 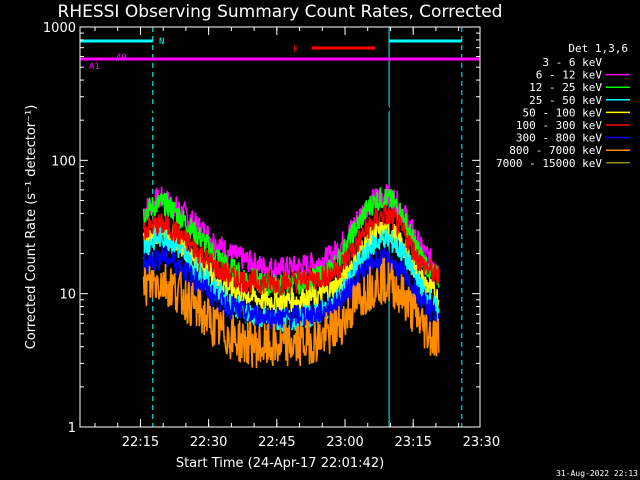 I want to click on render-timestamp: 31-Aug-2022 22:13, so click(x=597, y=473).